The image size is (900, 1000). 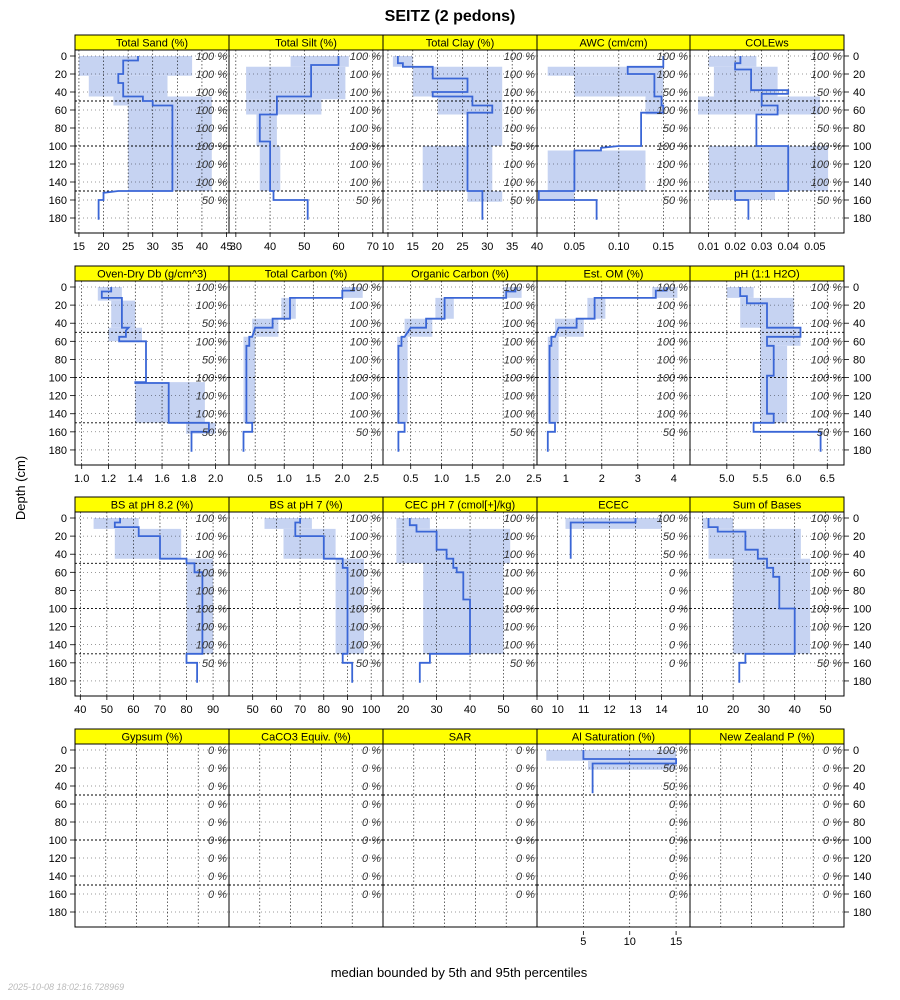 I want to click on x-tick-label: 60, so click(x=133, y=710).